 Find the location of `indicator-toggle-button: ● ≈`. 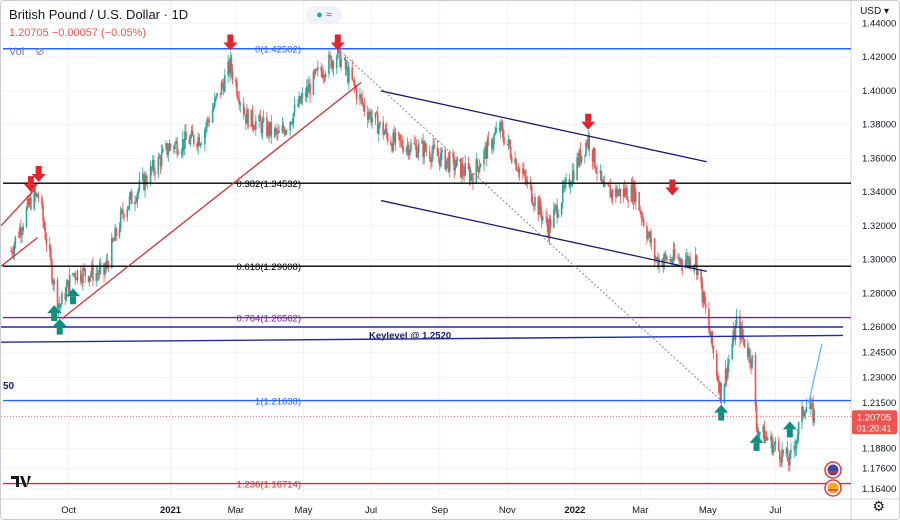

indicator-toggle-button: ● ≈ is located at coordinates (324, 15).